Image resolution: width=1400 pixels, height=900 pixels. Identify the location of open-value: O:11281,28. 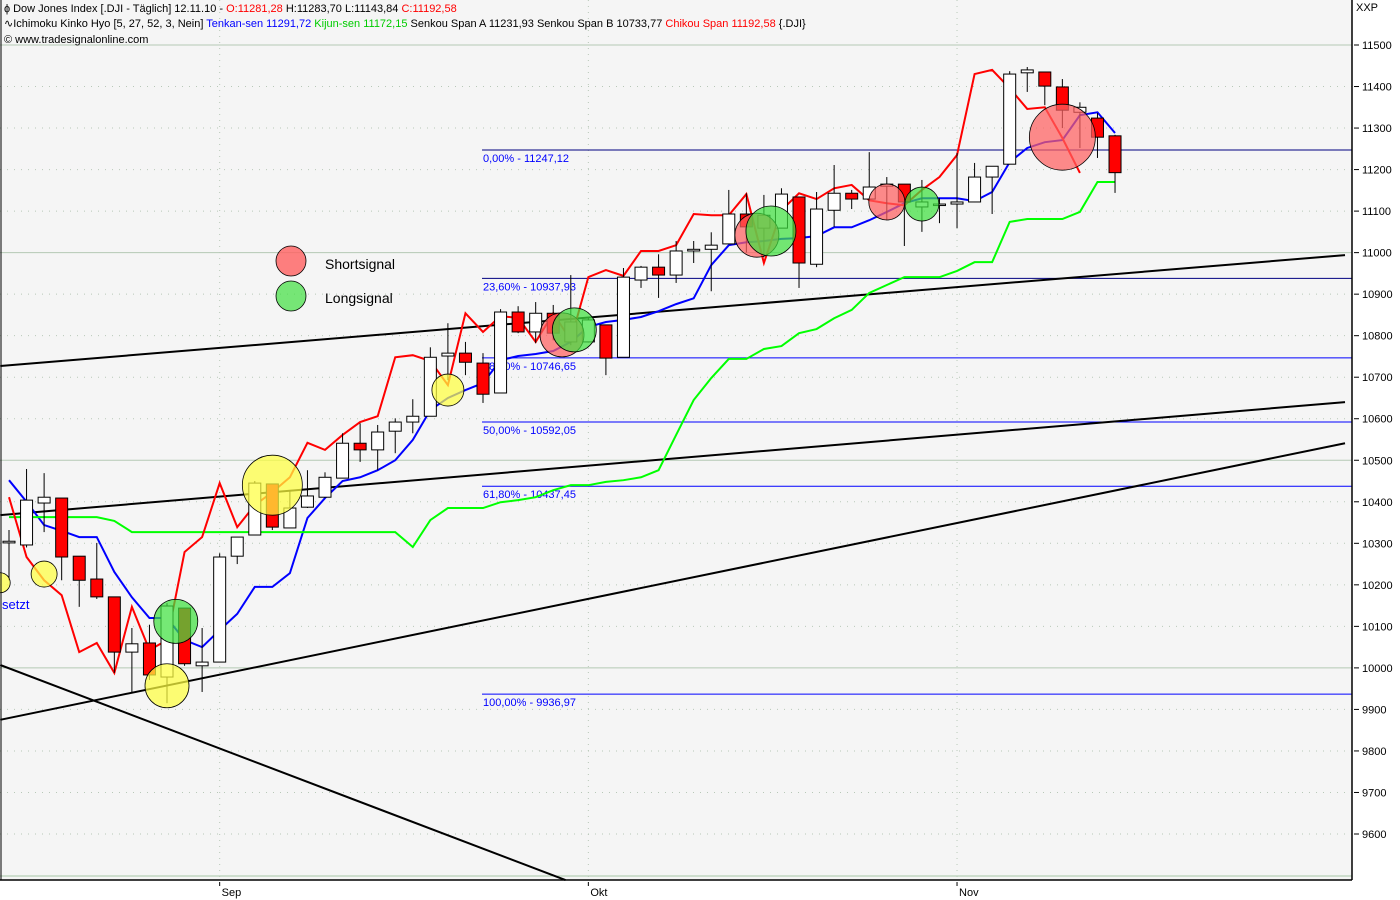
(254, 9).